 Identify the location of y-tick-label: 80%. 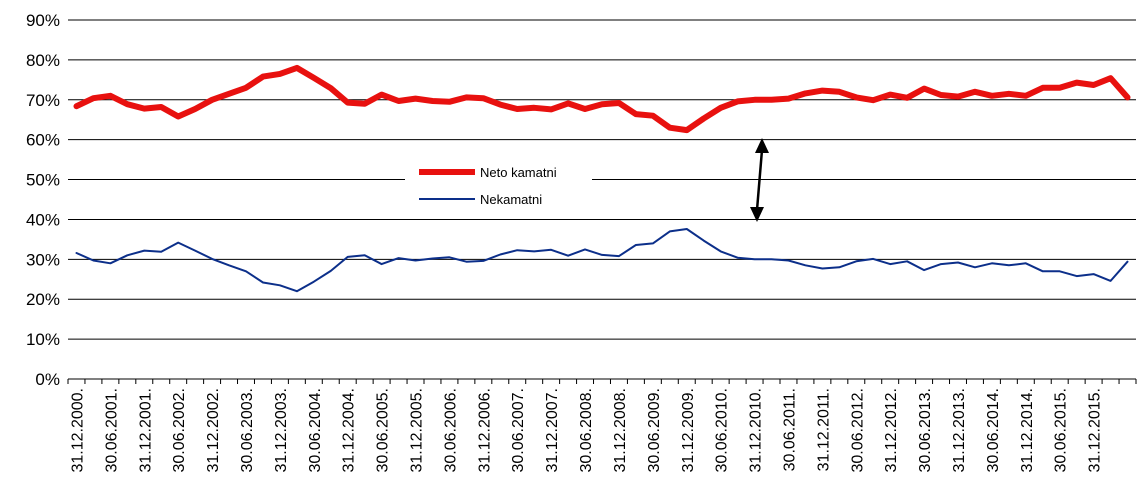
(43, 60).